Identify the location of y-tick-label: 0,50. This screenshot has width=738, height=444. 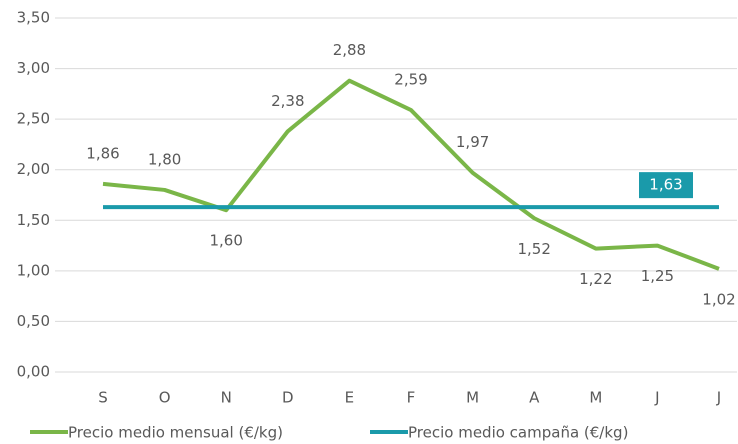
(33, 321).